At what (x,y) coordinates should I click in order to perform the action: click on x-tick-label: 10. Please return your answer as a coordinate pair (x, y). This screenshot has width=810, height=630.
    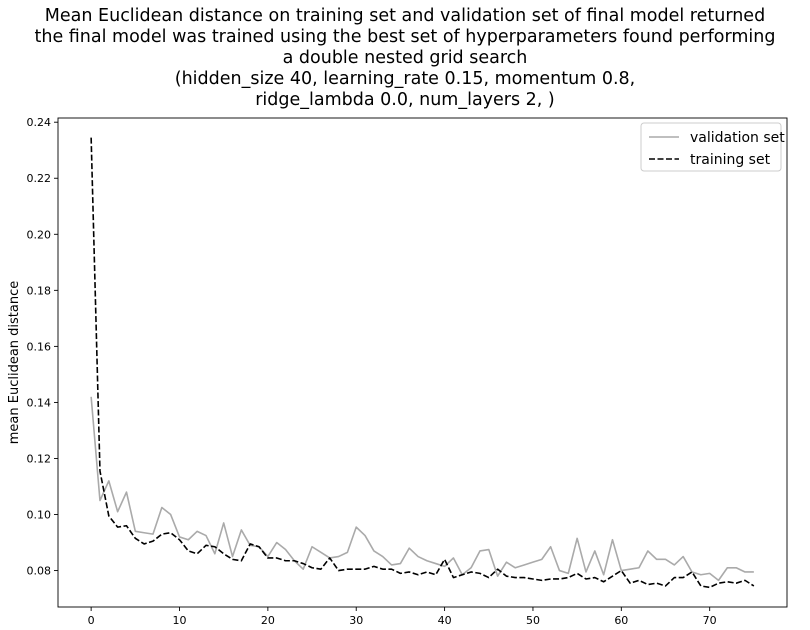
    Looking at the image, I should click on (180, 620).